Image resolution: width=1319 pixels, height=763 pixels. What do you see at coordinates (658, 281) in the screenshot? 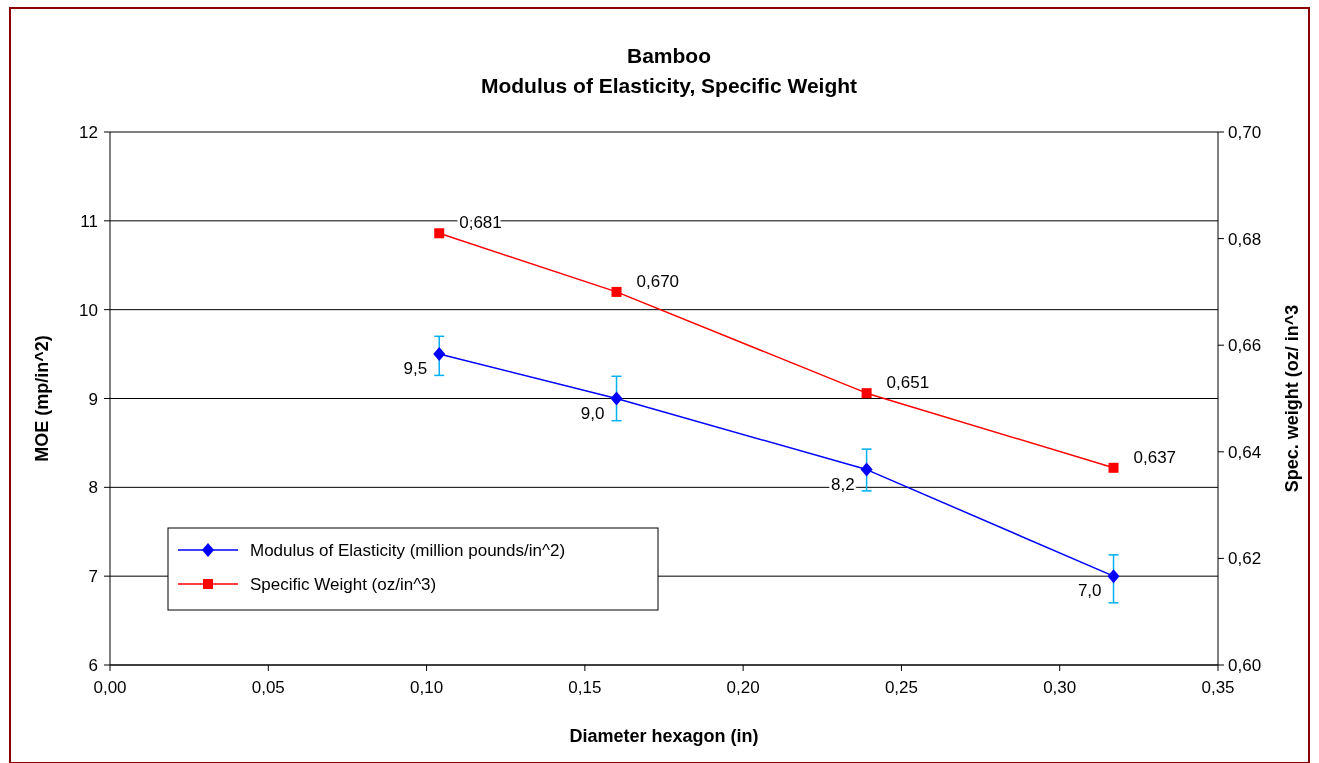
I see `data-label: 0,670` at bounding box center [658, 281].